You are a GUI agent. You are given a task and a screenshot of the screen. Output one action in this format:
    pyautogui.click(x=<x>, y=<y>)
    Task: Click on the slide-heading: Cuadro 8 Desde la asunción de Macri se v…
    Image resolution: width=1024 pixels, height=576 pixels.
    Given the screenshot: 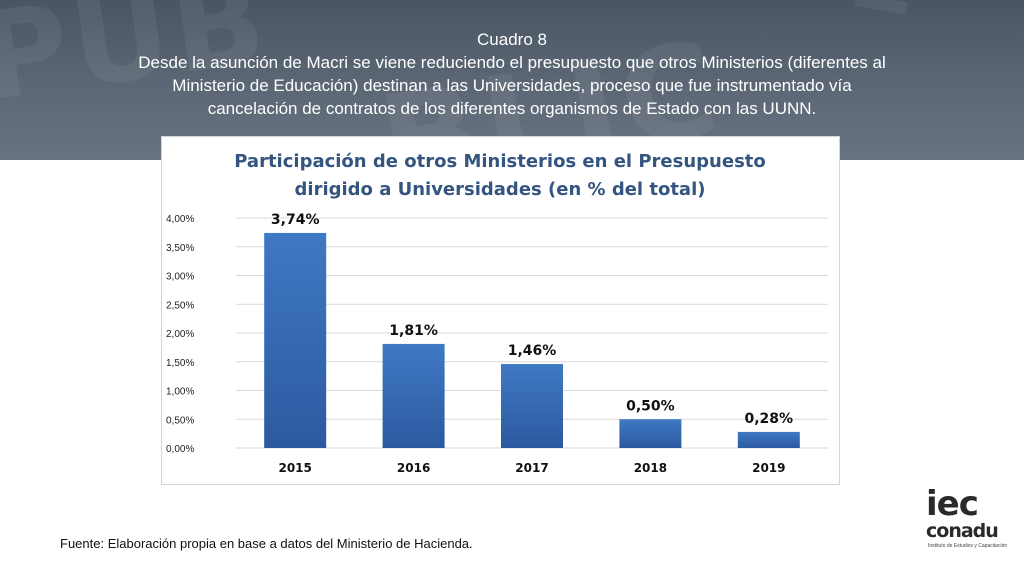 What is the action you would take?
    pyautogui.click(x=512, y=74)
    